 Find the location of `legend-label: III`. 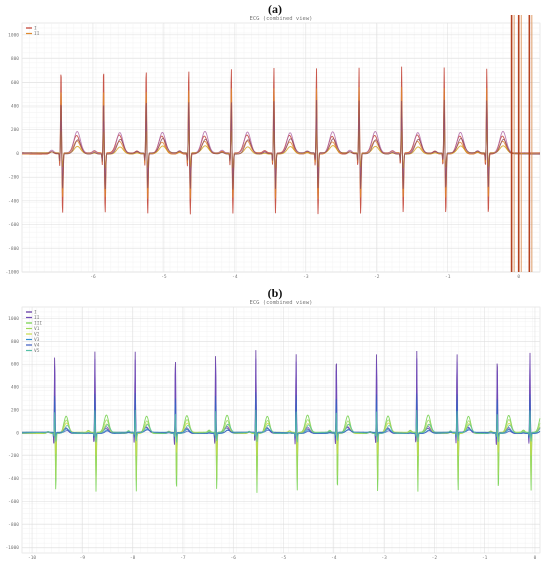

legend-label: III is located at coordinates (38, 324).